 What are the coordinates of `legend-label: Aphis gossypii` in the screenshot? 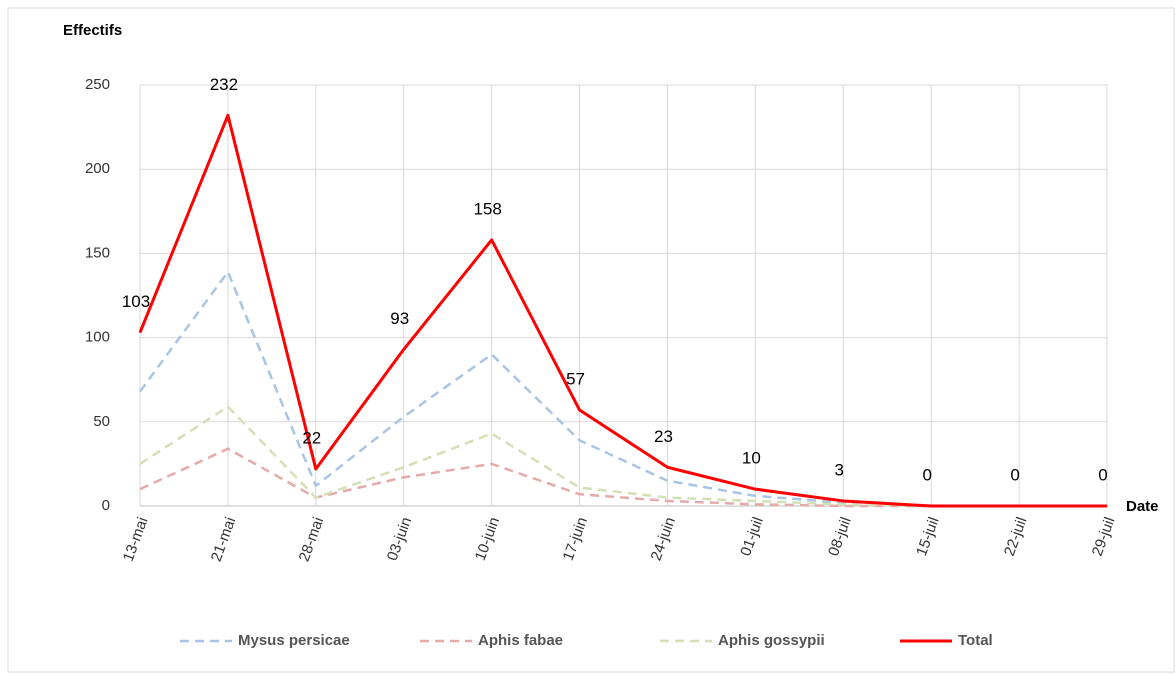 It's located at (771, 640).